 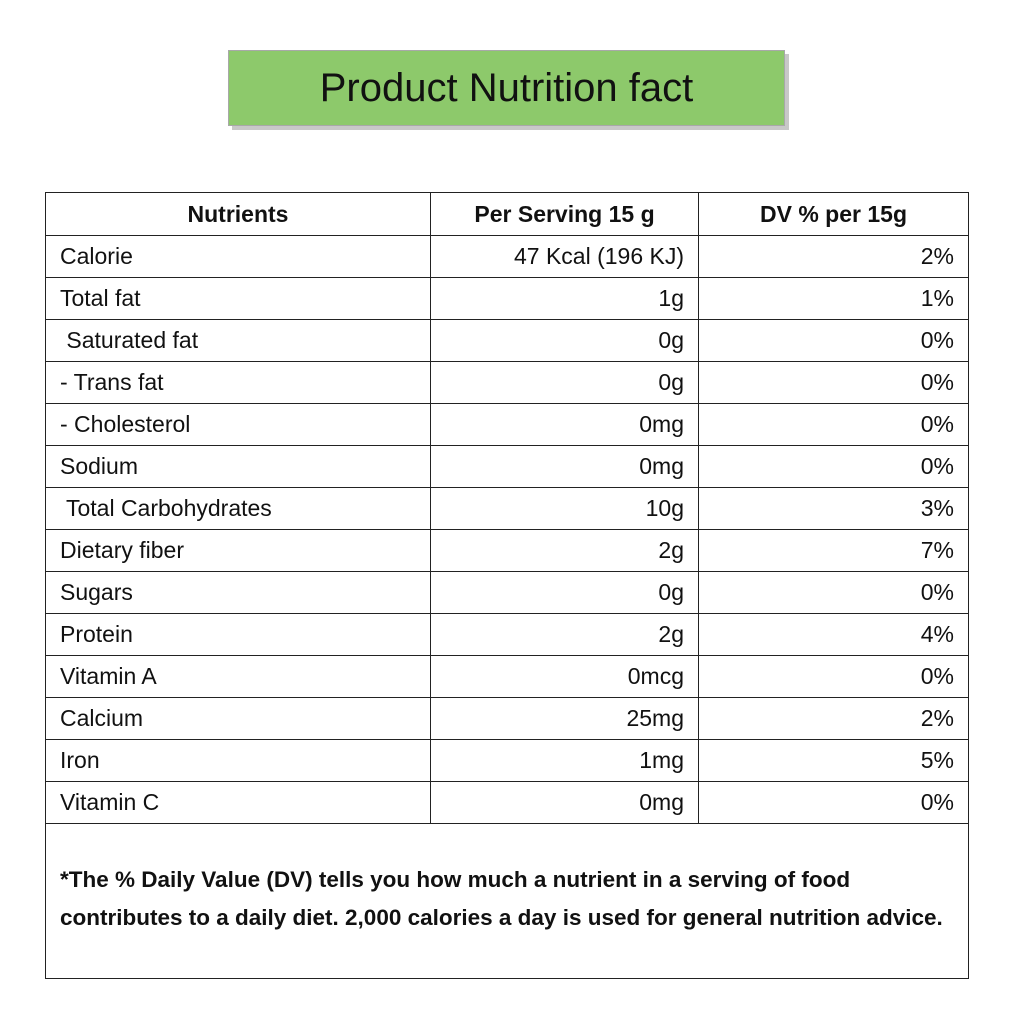 I want to click on column-header: Nutrients, so click(x=238, y=214).